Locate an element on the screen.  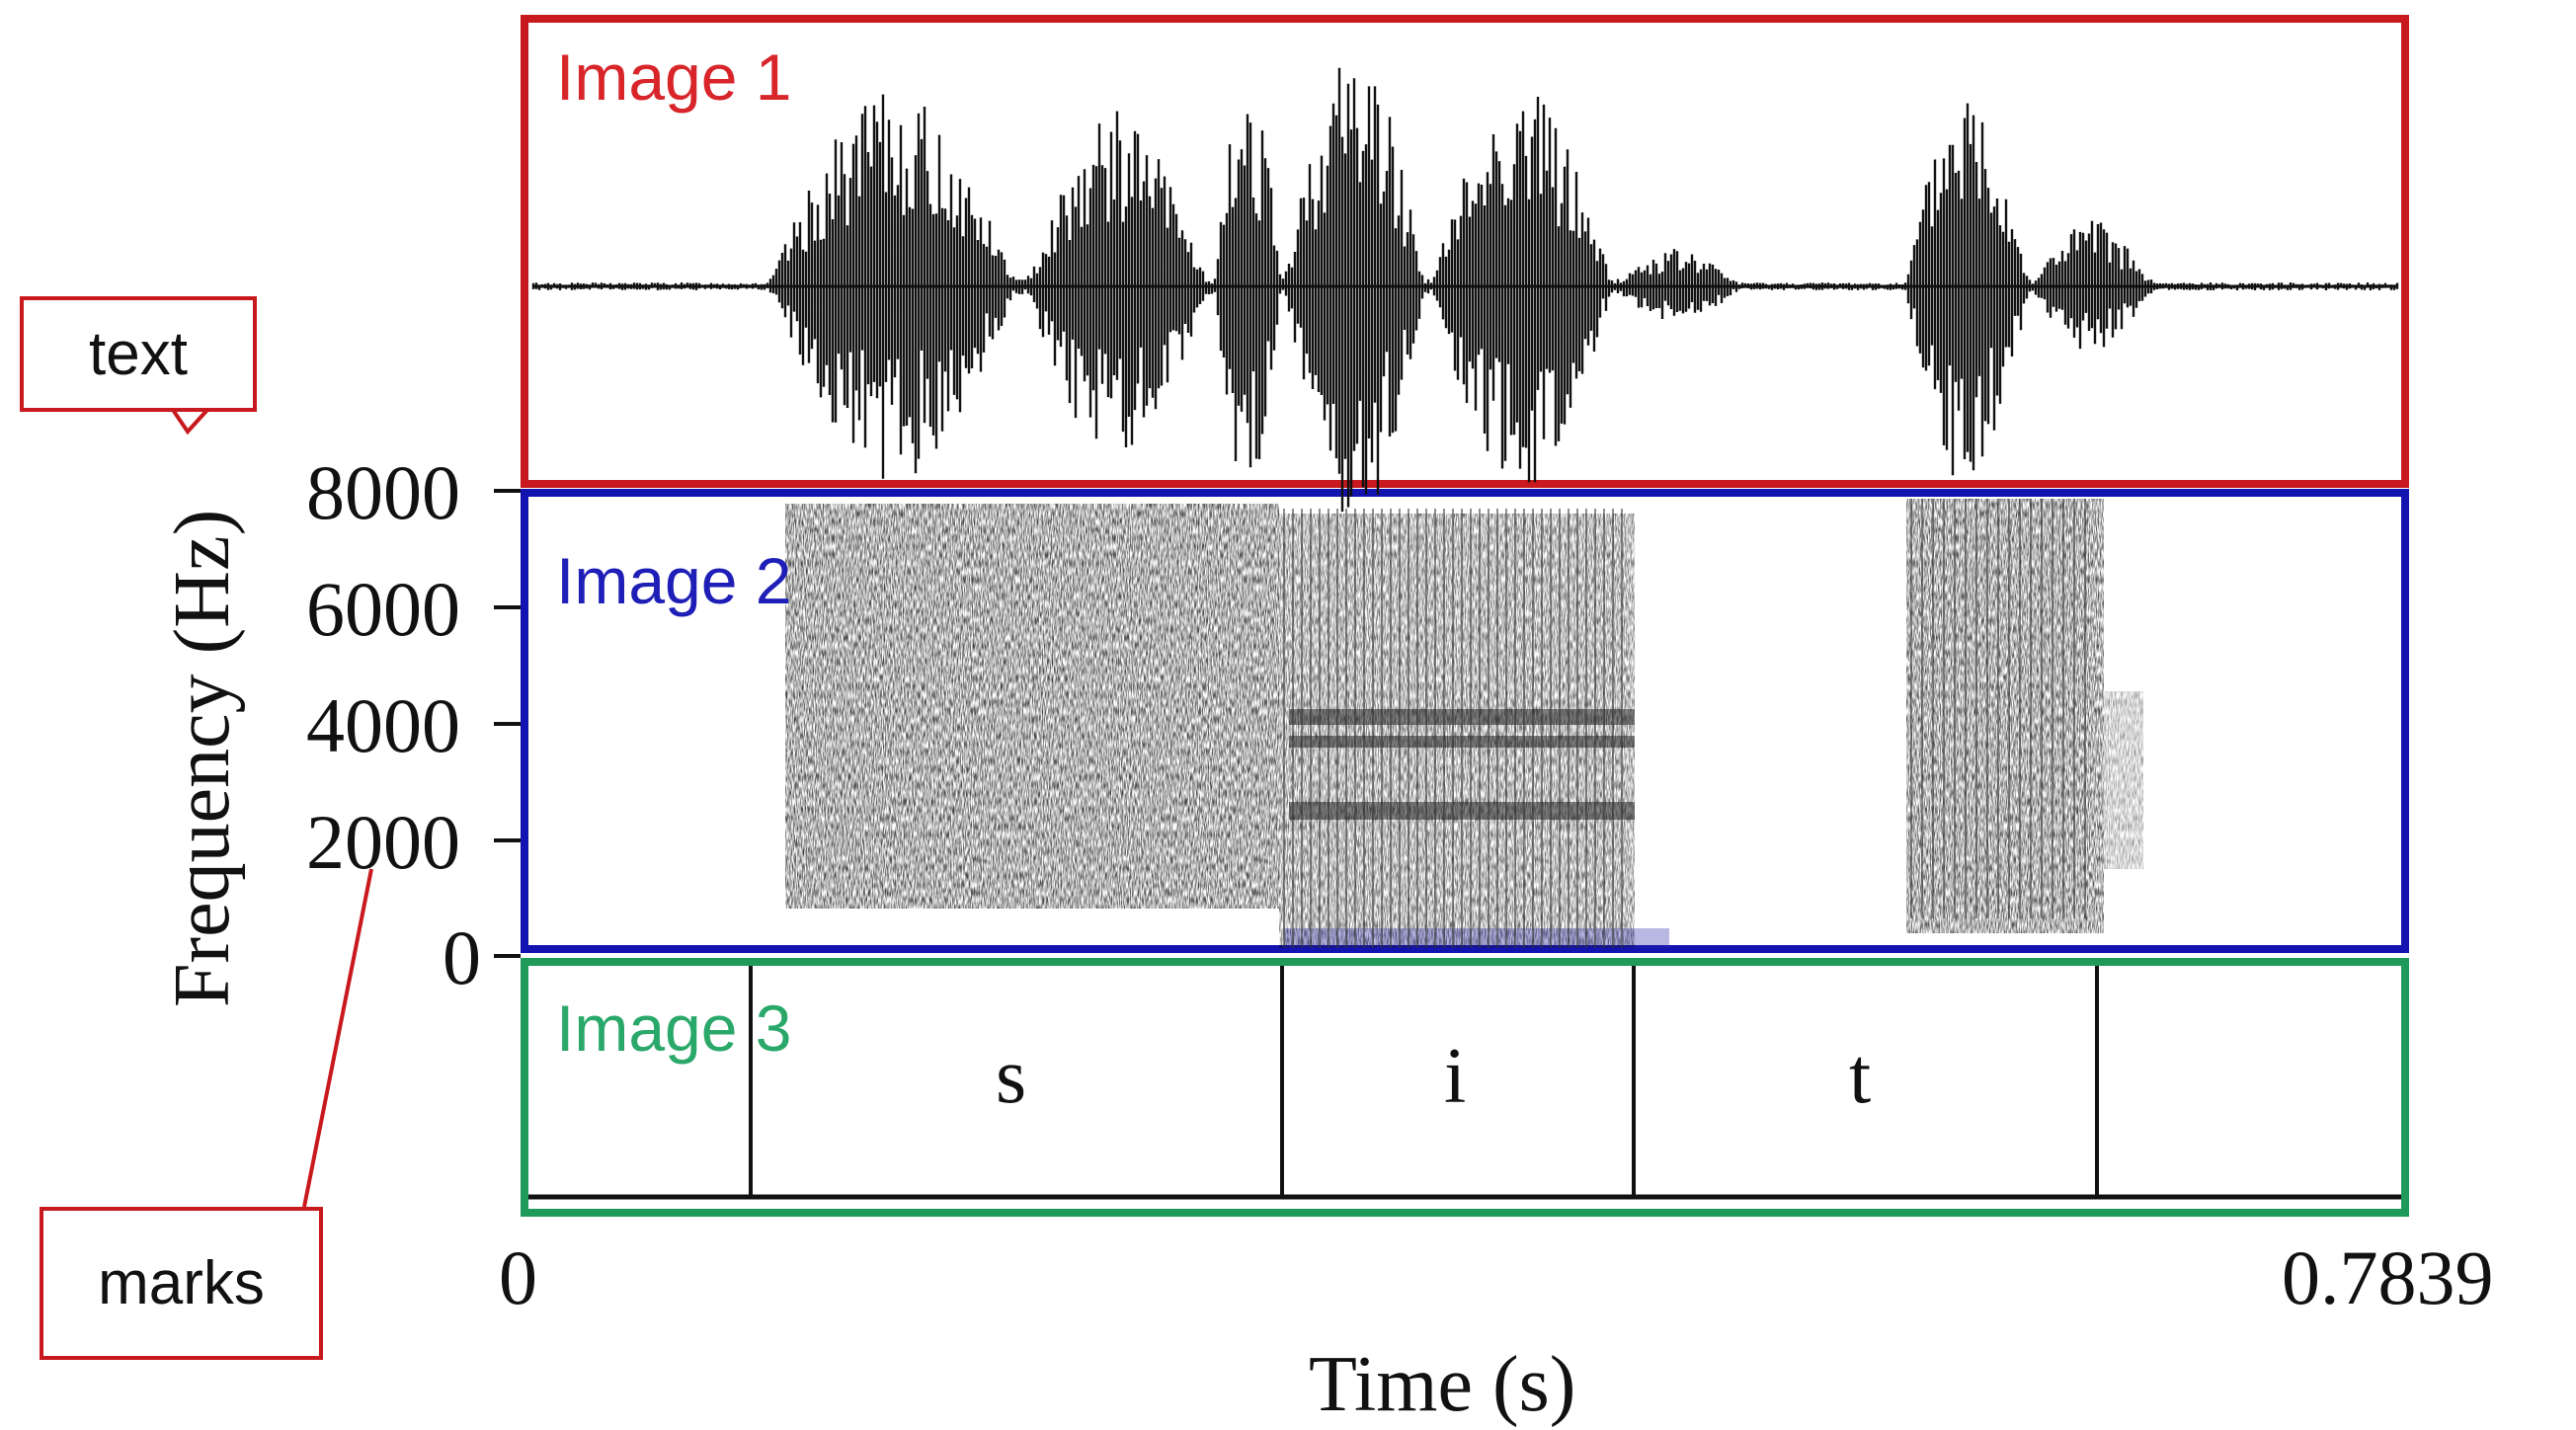
x-axis-start: 0 is located at coordinates (518, 1277).